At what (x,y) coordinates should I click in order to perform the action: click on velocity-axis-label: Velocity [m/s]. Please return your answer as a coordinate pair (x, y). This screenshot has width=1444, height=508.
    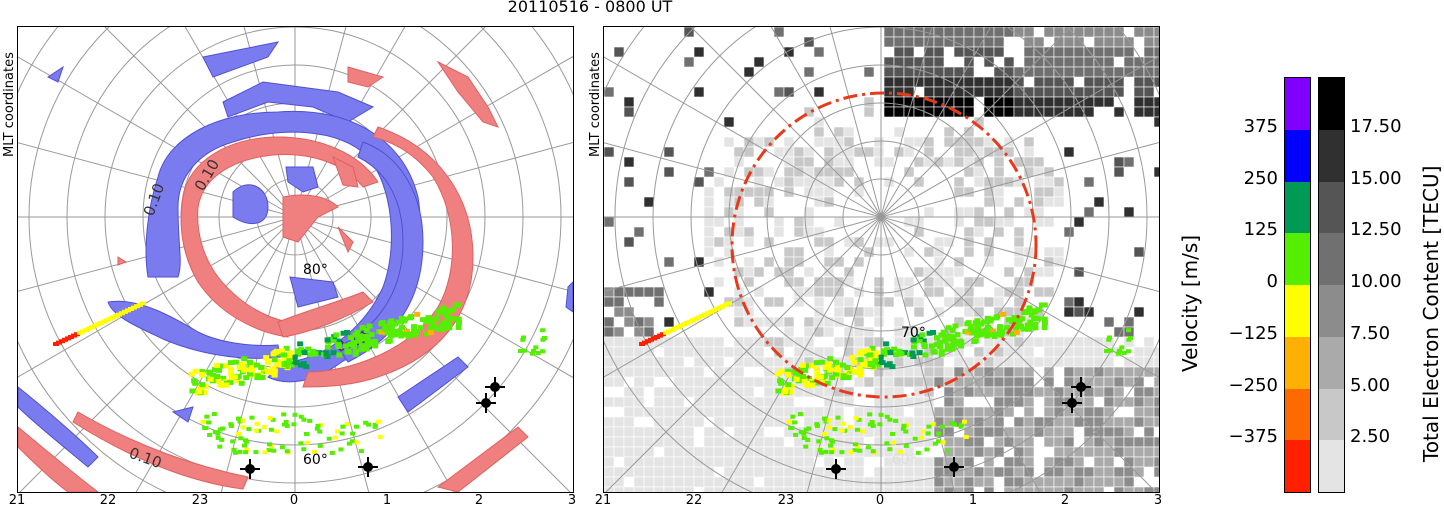
    Looking at the image, I should click on (1190, 303).